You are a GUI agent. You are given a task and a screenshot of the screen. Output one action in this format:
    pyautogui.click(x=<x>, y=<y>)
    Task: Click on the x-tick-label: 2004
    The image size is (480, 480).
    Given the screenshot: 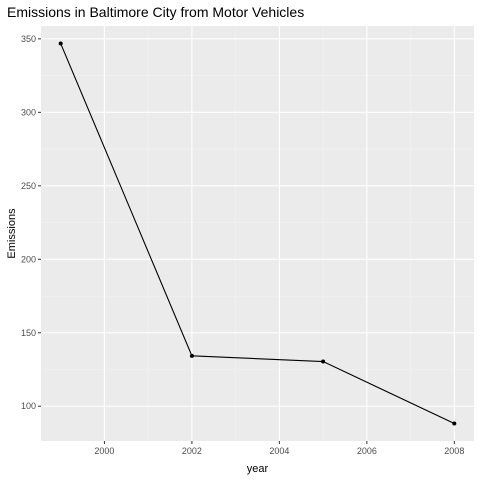 What is the action you would take?
    pyautogui.click(x=279, y=451)
    